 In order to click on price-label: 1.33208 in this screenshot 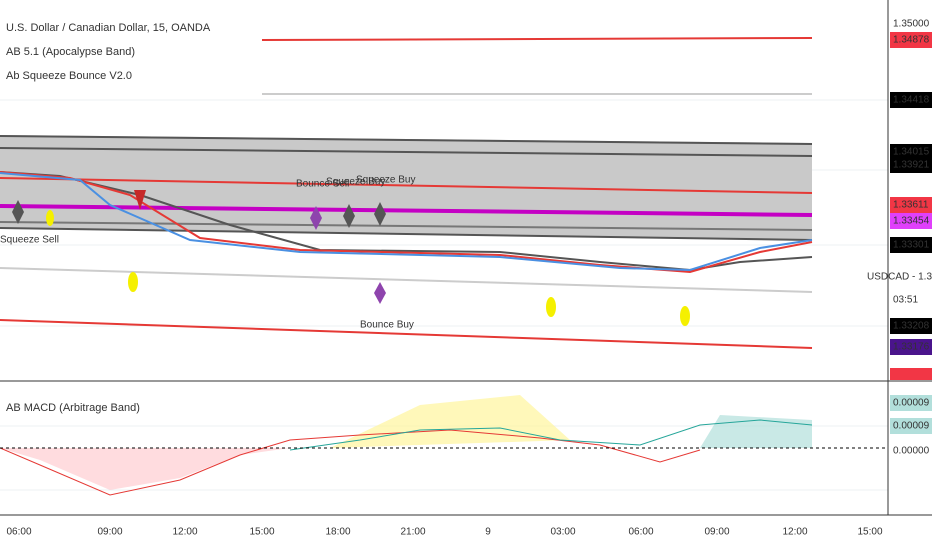, I will do `click(911, 326)`.